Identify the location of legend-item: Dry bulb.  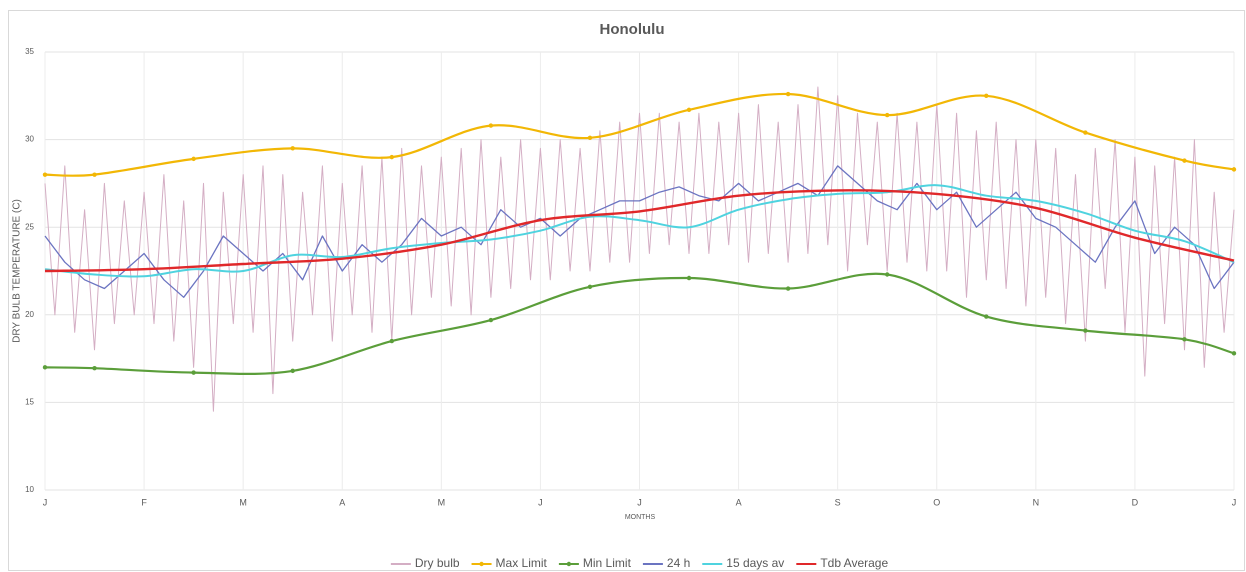
(425, 563).